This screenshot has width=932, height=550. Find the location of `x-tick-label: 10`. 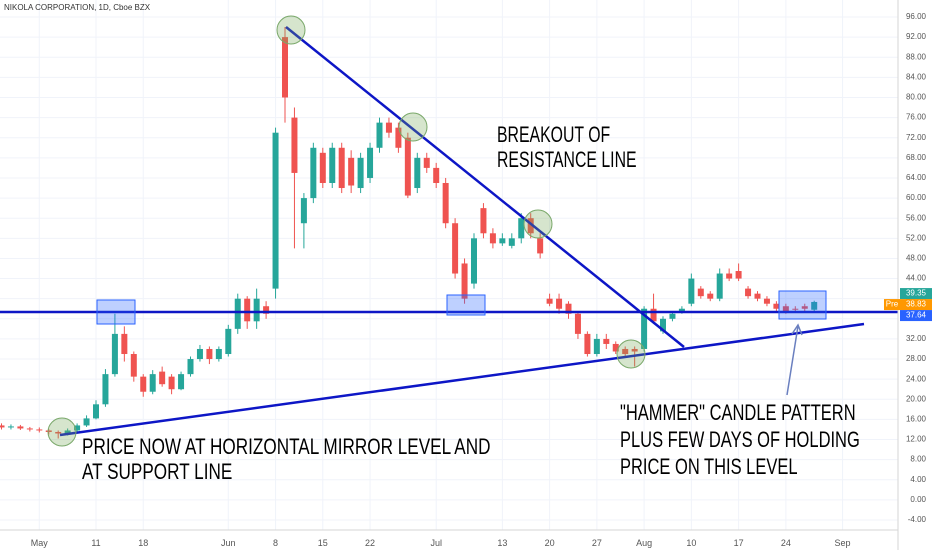

x-tick-label: 10 is located at coordinates (691, 543).